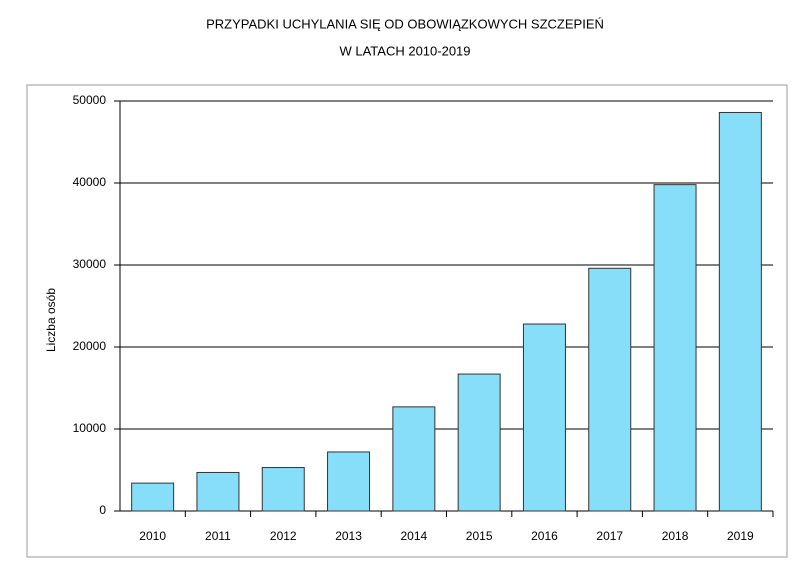 This screenshot has width=798, height=570. I want to click on x-tick-label: 2013, so click(348, 536).